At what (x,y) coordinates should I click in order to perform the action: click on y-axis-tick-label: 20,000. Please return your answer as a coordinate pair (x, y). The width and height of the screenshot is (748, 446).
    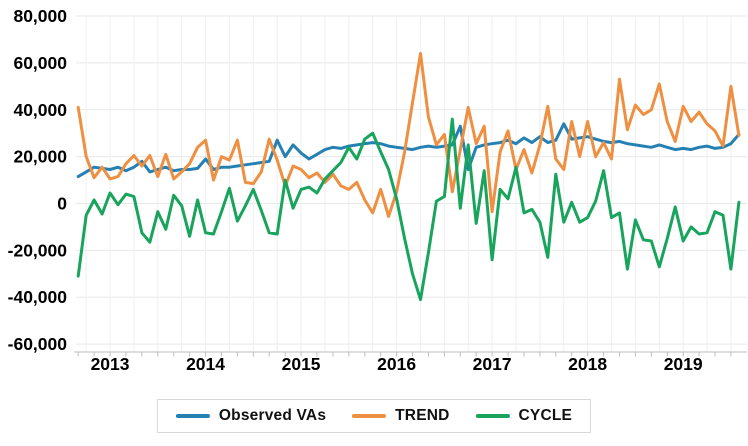
    Looking at the image, I should click on (40, 157).